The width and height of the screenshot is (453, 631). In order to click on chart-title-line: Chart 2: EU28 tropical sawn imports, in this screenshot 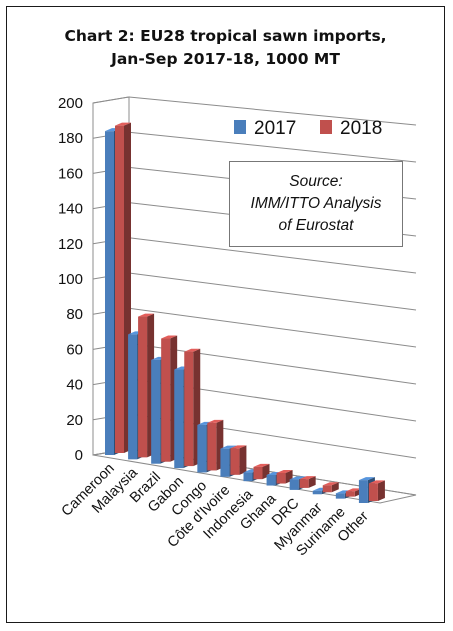, I will do `click(225, 36)`.